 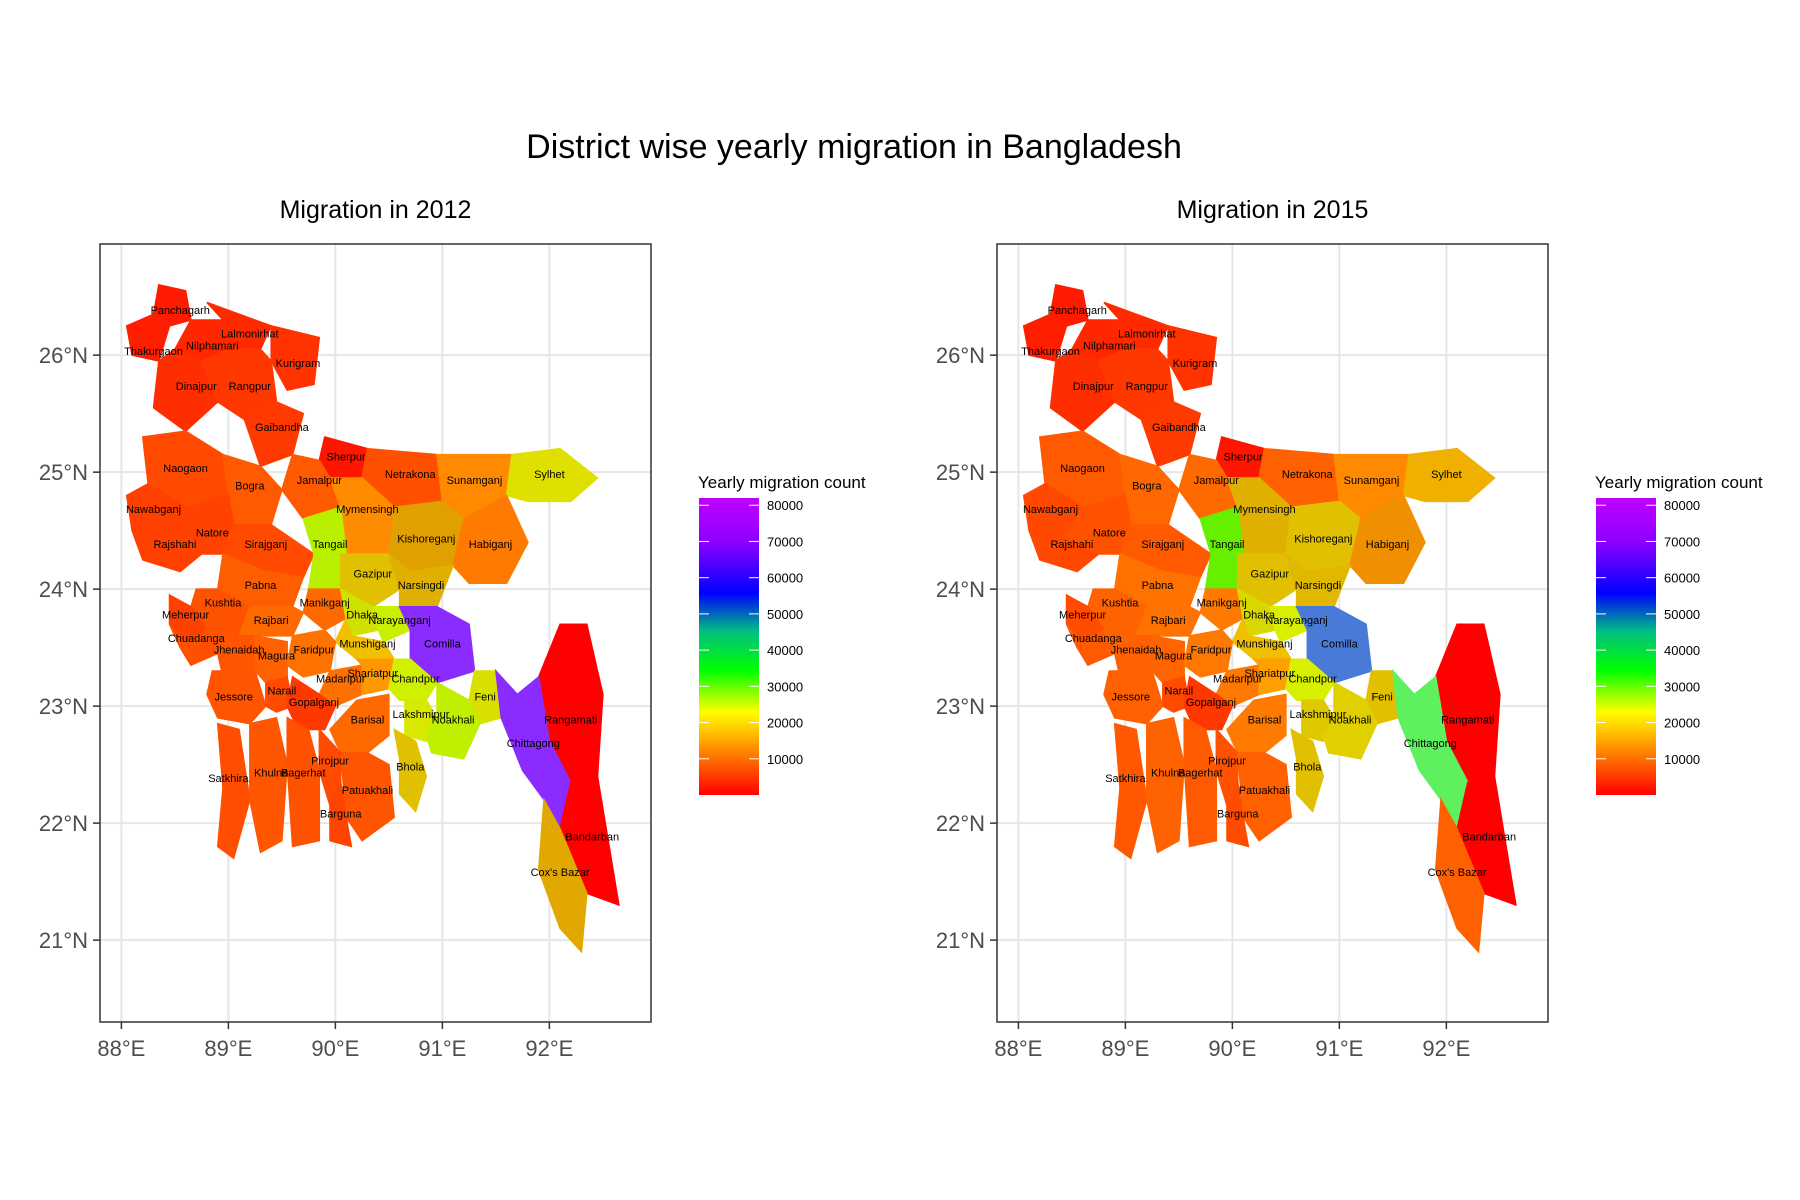 I want to click on district-label-comilla: Comilla, so click(x=1340, y=645).